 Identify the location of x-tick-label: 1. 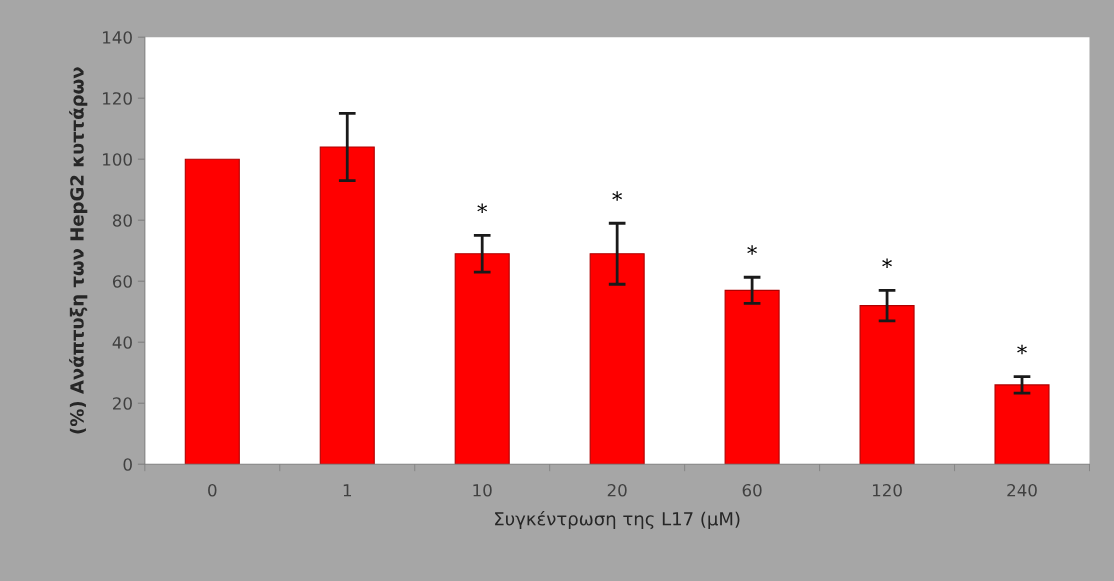
(347, 490).